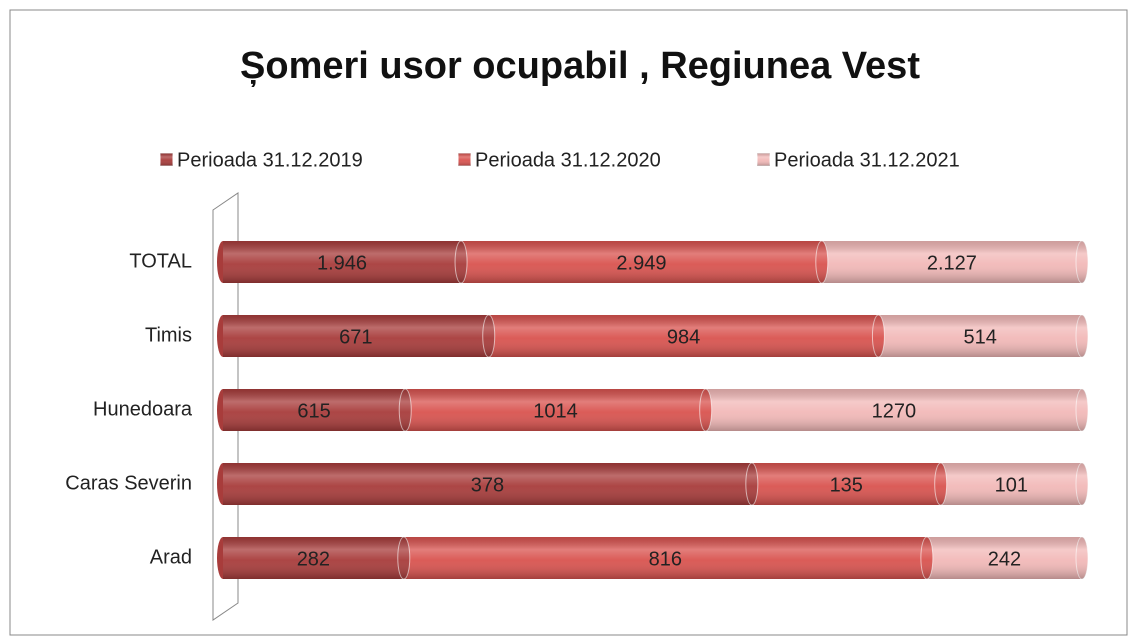  I want to click on legend-label: Perioada 31.12.2019, so click(270, 160).